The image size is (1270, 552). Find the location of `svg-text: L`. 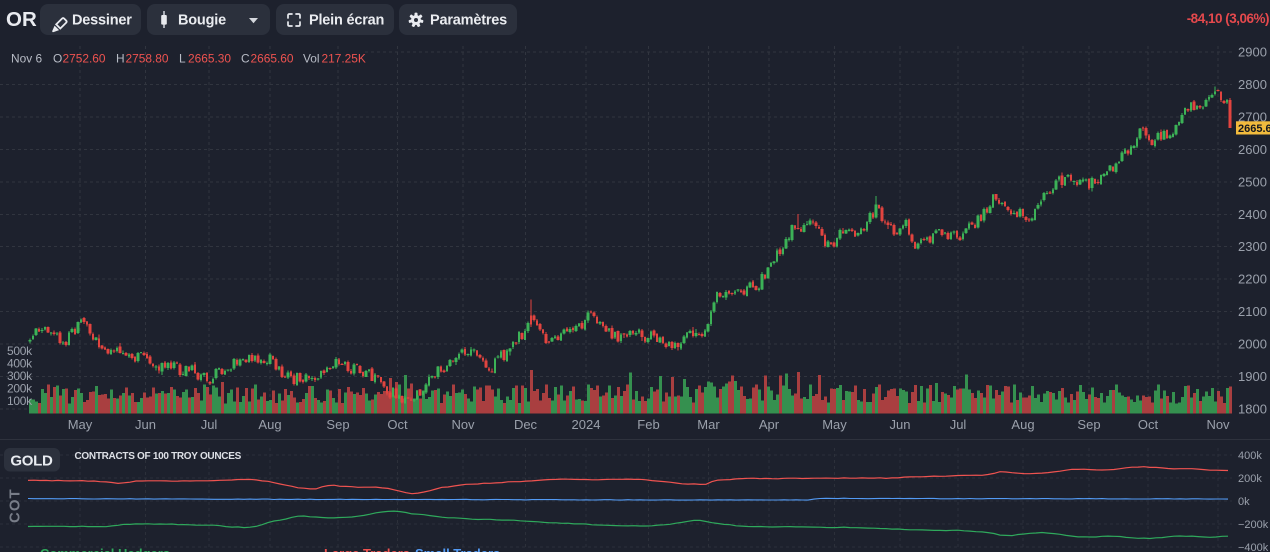

svg-text: L is located at coordinates (182, 58).